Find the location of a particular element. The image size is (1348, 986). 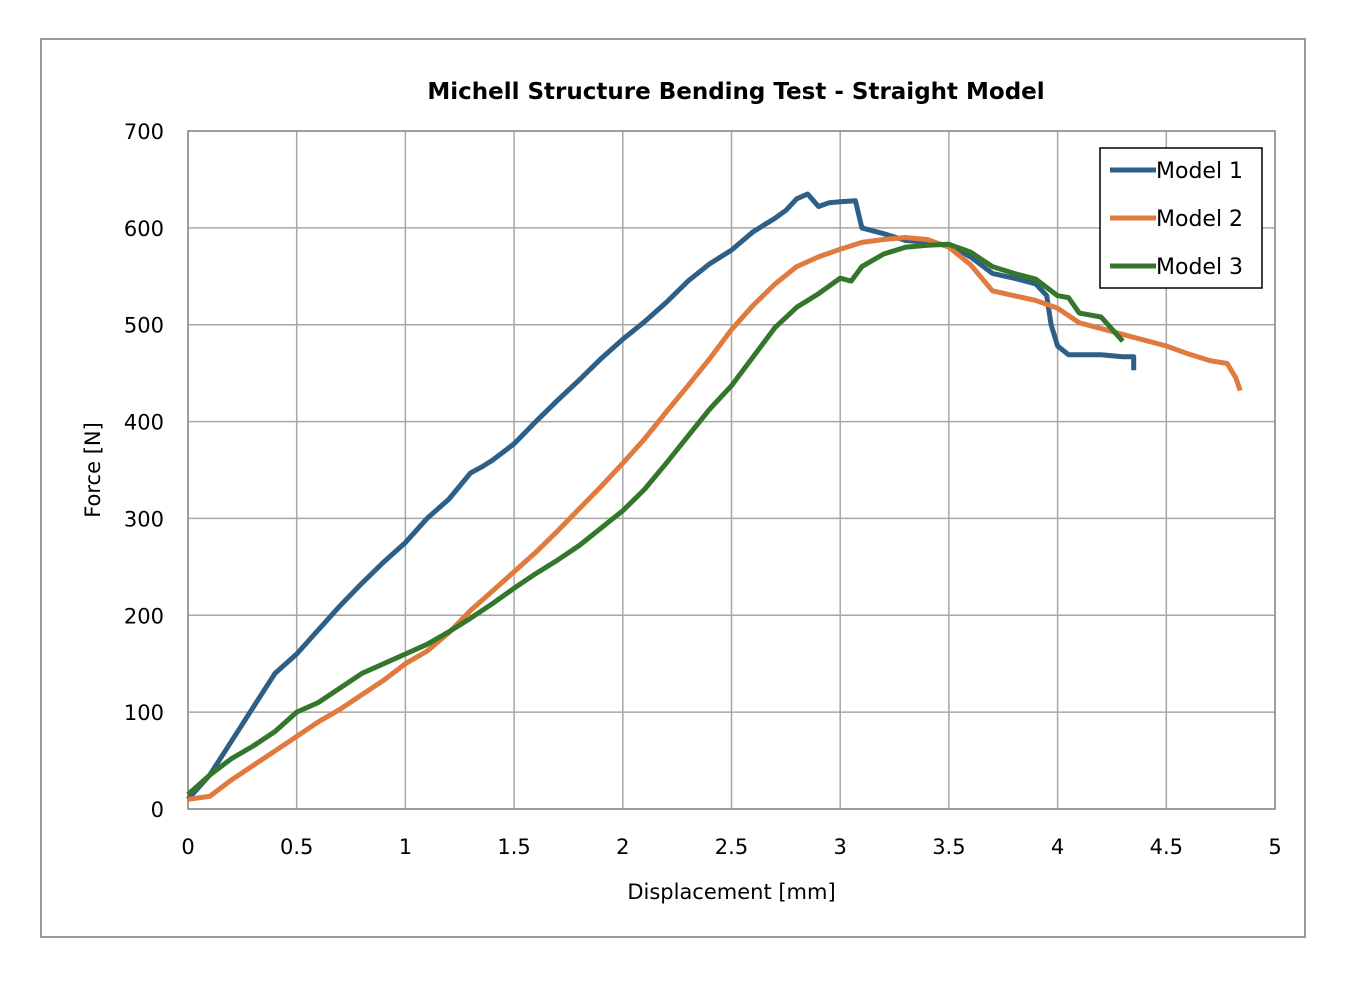

y-tick-label: 700 is located at coordinates (144, 132).